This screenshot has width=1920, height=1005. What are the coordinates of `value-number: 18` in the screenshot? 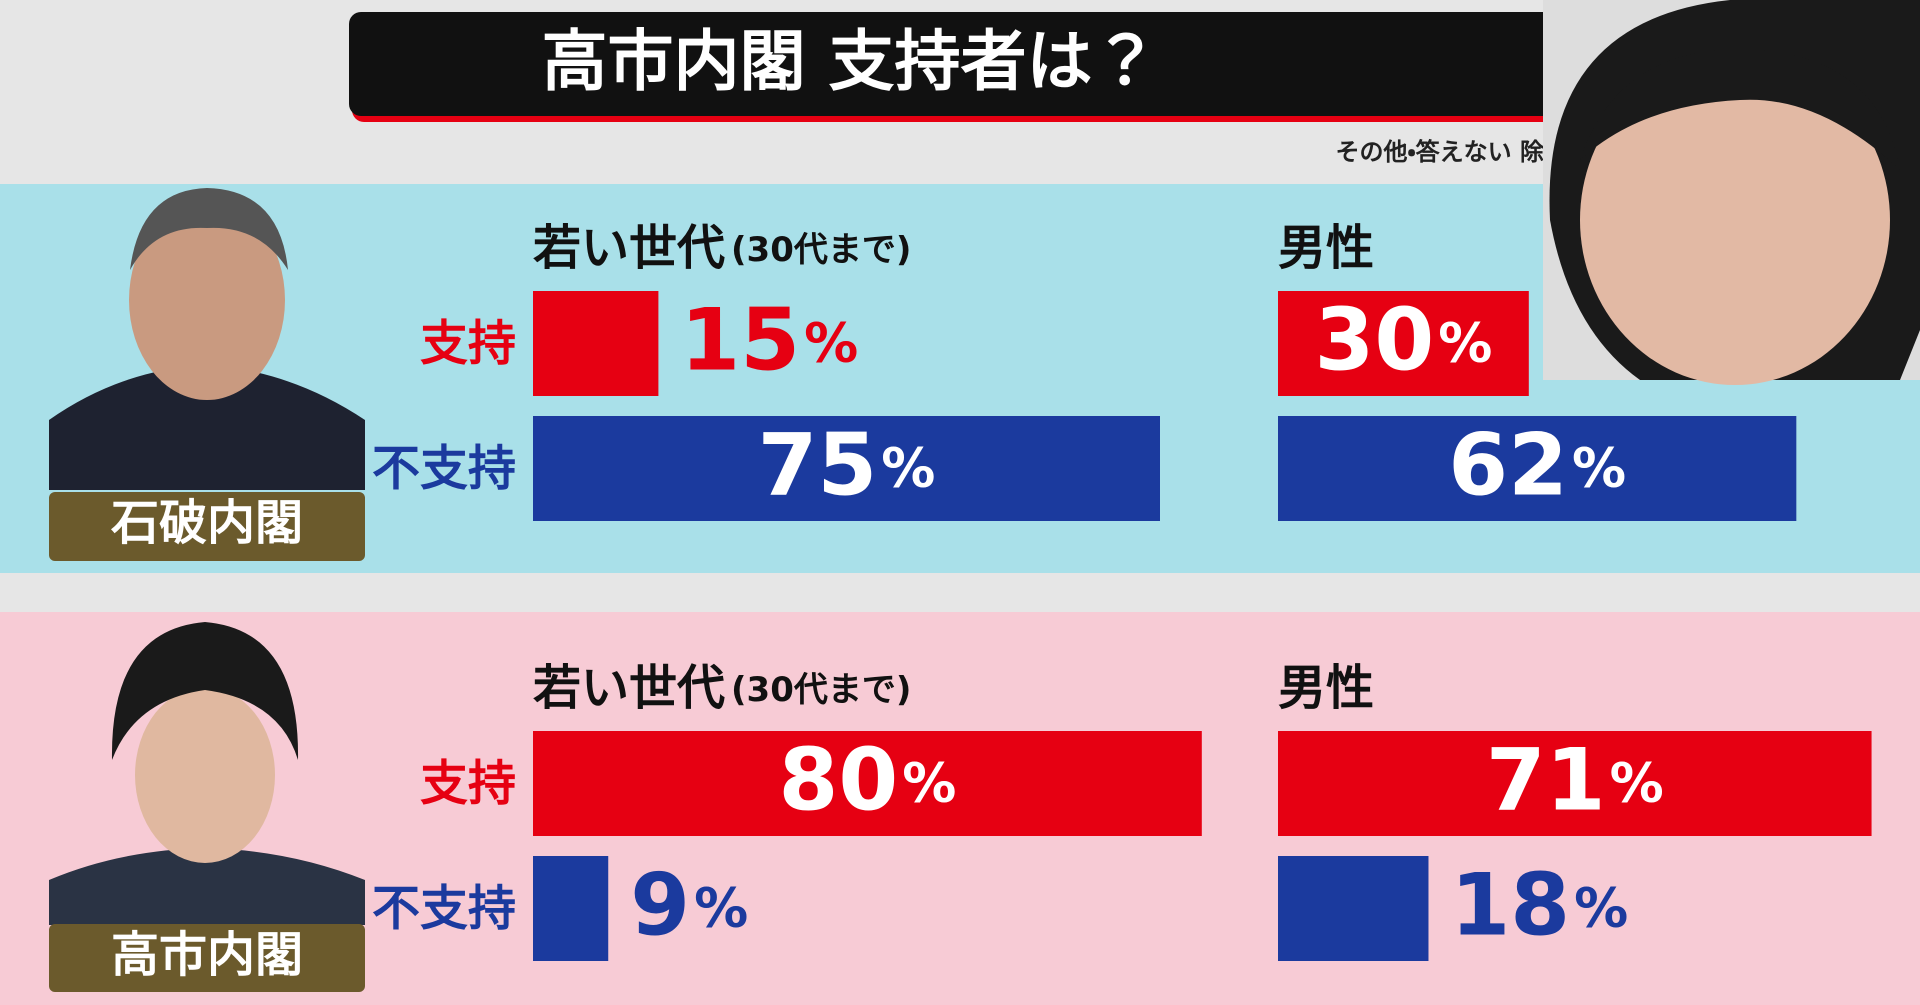 It's located at (1510, 906).